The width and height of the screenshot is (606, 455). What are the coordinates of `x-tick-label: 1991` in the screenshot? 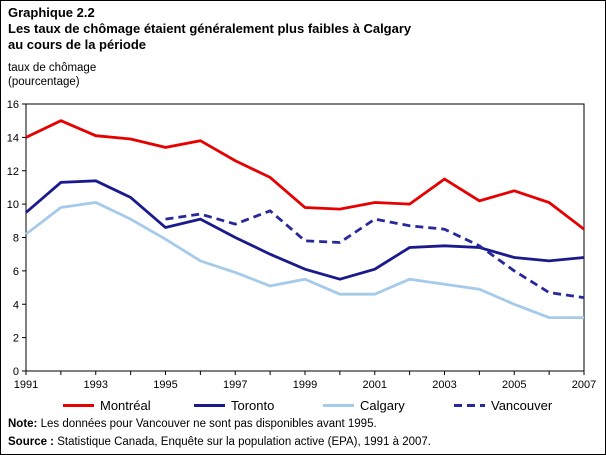 It's located at (26, 385).